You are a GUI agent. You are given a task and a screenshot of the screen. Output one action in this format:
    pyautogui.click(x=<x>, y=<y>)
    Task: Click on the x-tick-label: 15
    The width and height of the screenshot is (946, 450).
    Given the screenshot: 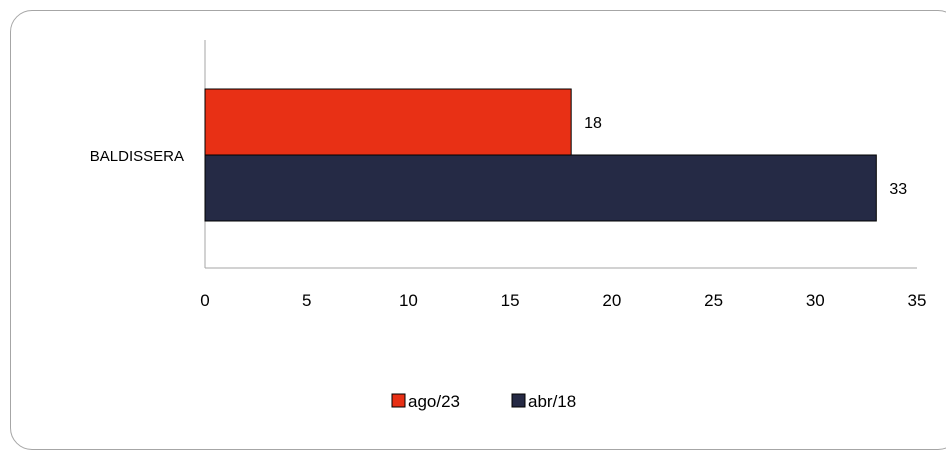 What is the action you would take?
    pyautogui.click(x=510, y=300)
    